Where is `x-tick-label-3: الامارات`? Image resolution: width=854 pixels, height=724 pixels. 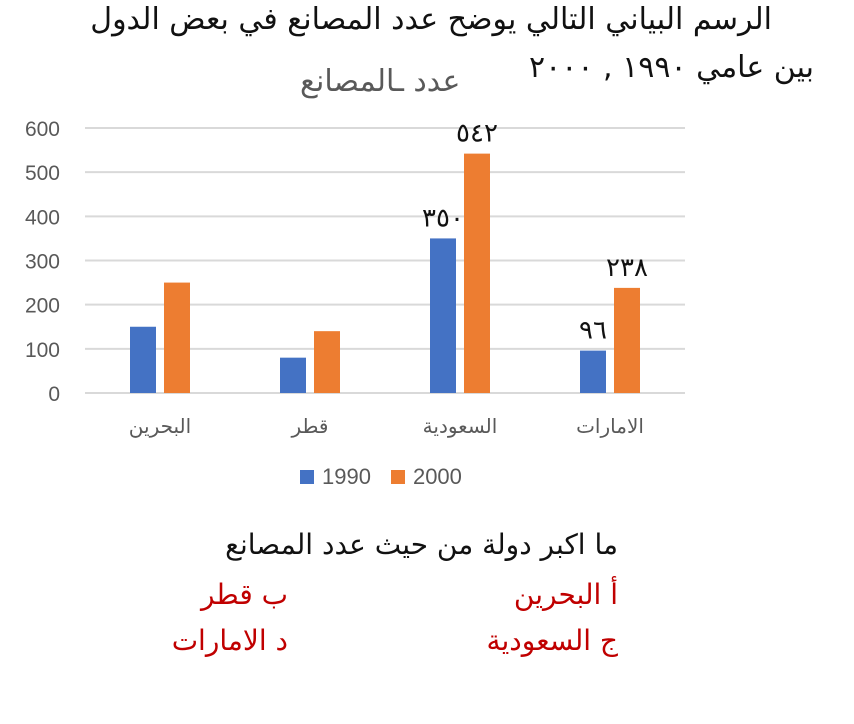 x-tick-label-3: الامارات is located at coordinates (610, 426).